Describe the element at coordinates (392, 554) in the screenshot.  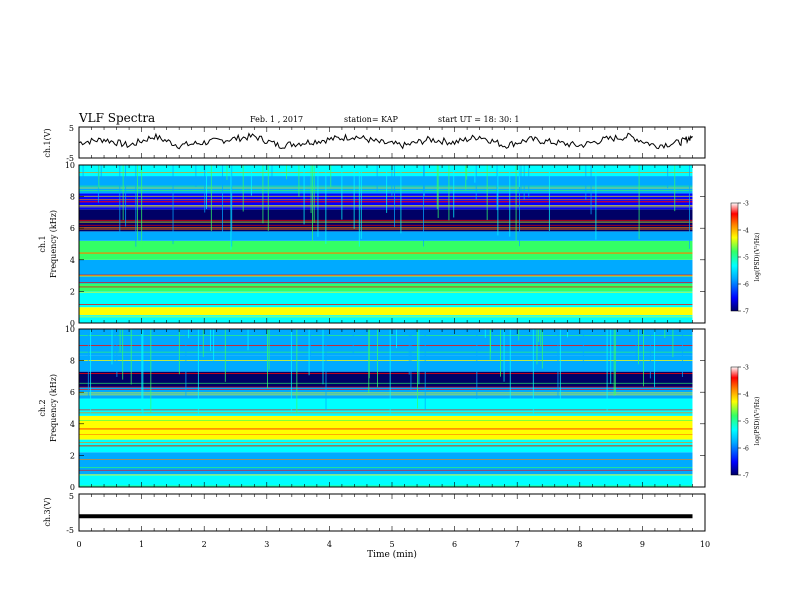
I see `x-axis-label: Time (min)` at that location.